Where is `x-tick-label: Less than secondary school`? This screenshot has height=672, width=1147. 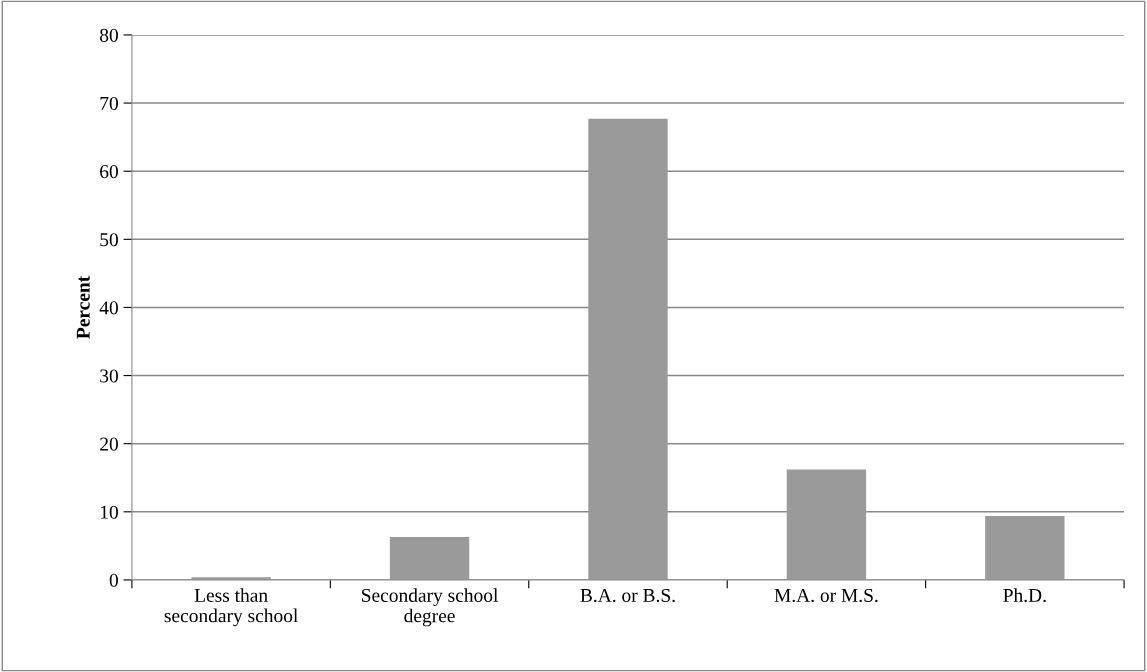 x-tick-label: Less than secondary school is located at coordinates (231, 607).